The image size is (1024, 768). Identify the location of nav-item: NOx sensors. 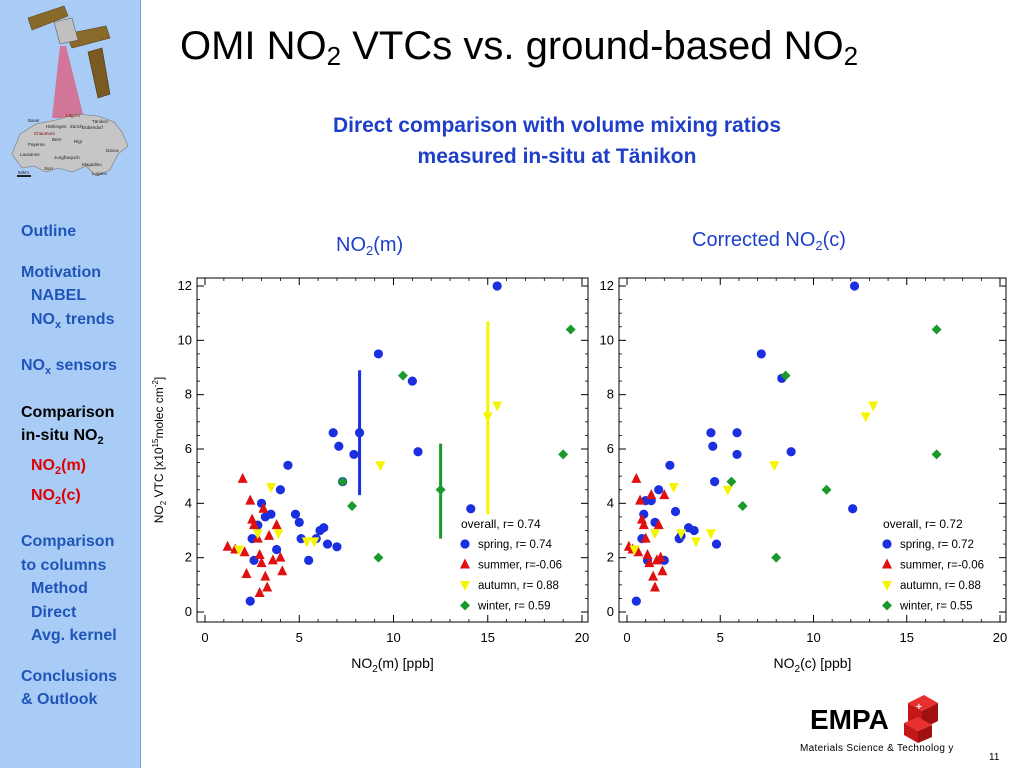
(69, 367).